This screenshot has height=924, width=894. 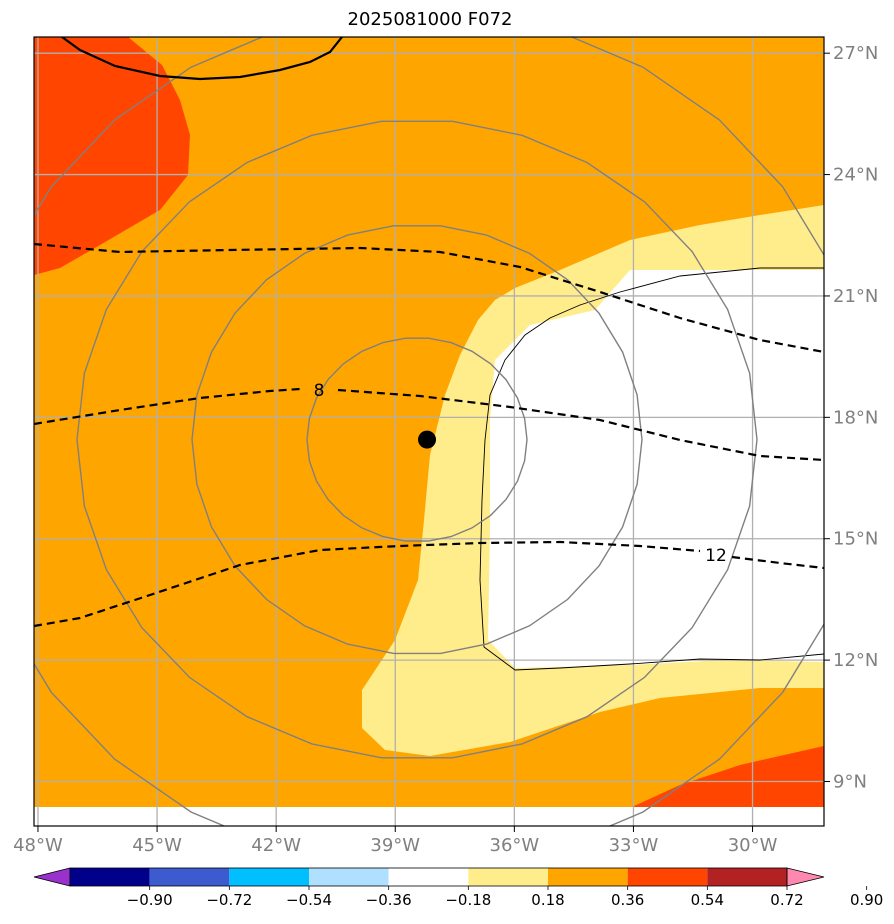 I want to click on x-tick-label: 48°W, so click(x=38, y=845).